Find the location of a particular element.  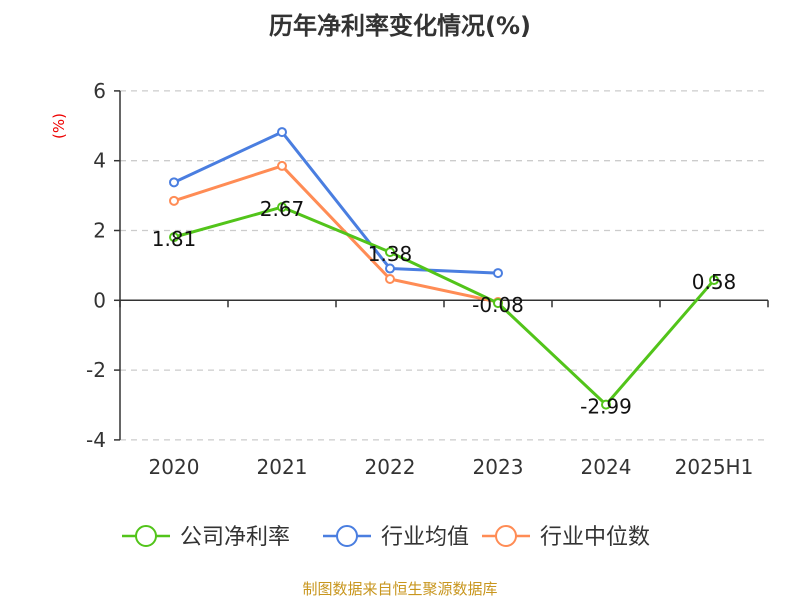

y-axis-label: (%) is located at coordinates (59, 126).